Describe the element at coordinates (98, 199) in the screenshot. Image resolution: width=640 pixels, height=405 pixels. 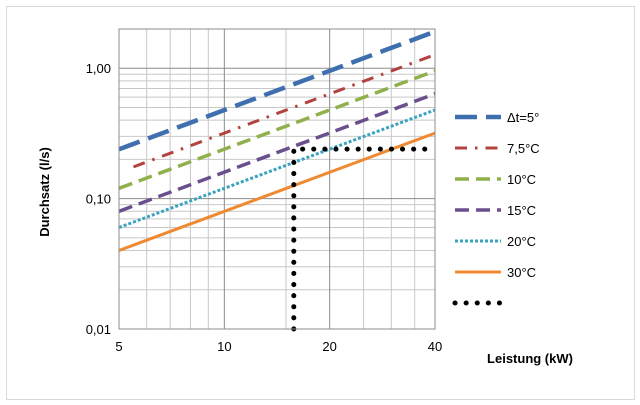
I see `y-tick-label: 0,10` at that location.